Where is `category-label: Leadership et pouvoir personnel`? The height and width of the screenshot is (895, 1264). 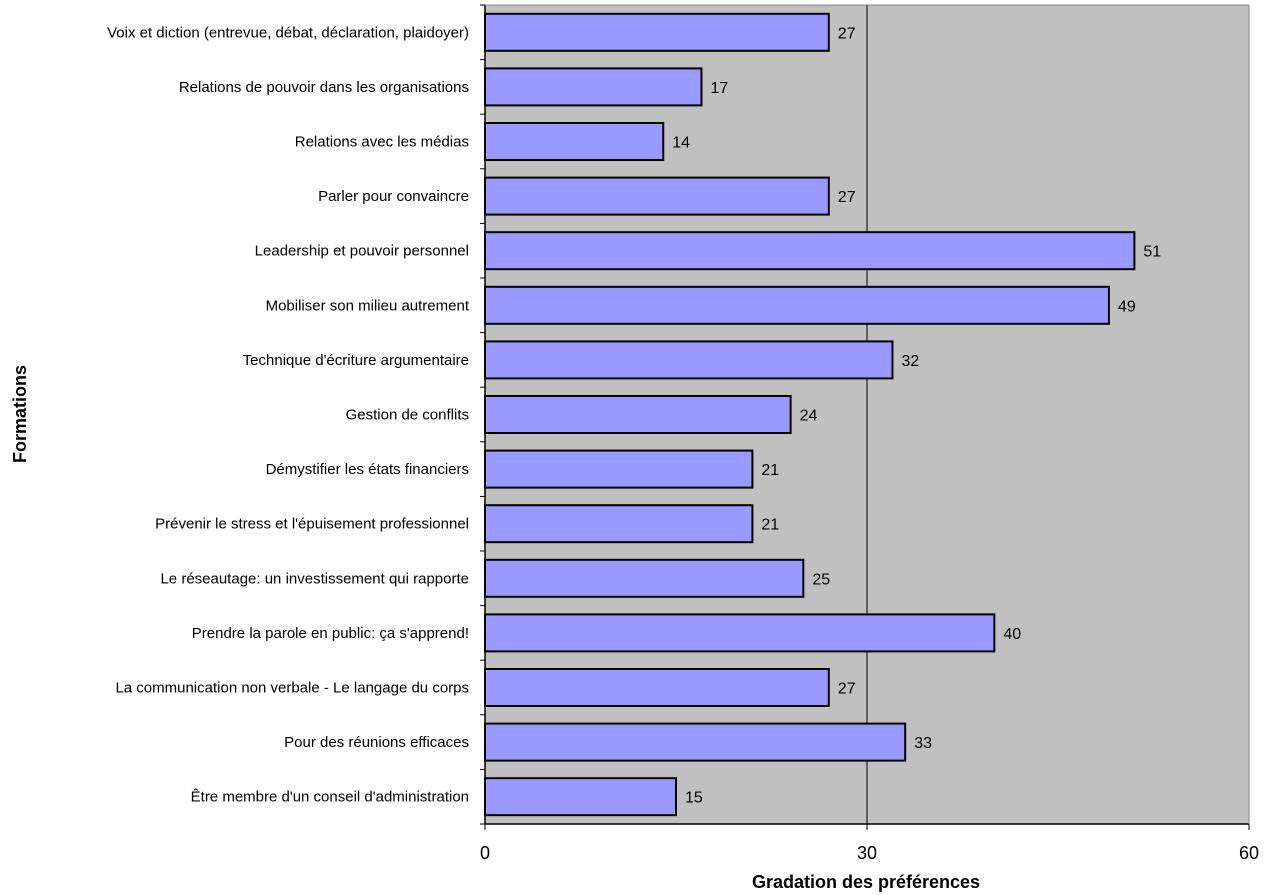
category-label: Leadership et pouvoir personnel is located at coordinates (362, 251).